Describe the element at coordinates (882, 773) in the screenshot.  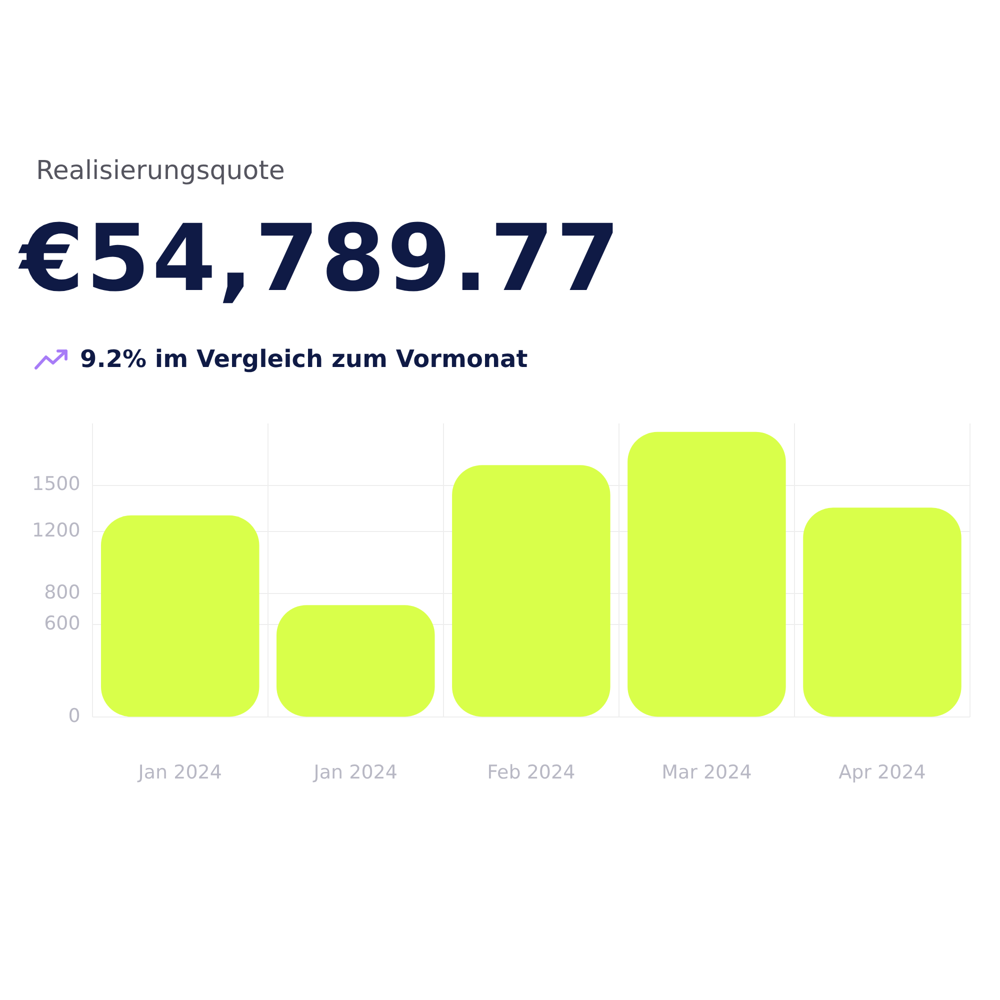
I see `x-tick-label: Apr 2024` at that location.